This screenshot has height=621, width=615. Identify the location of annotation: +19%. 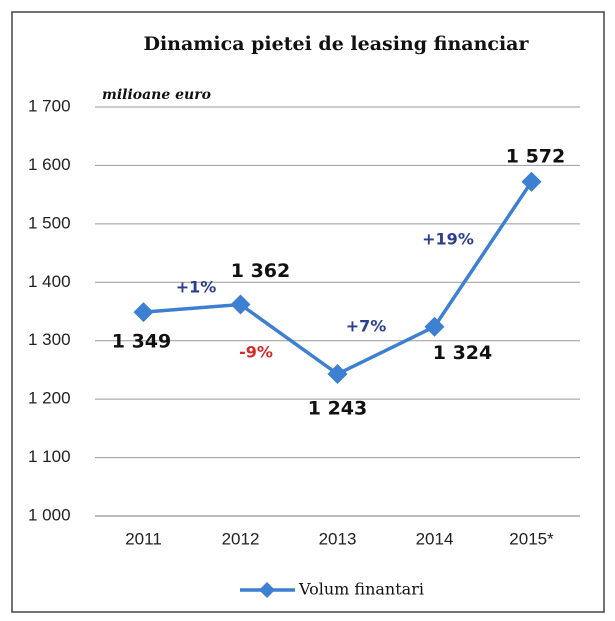
(448, 239).